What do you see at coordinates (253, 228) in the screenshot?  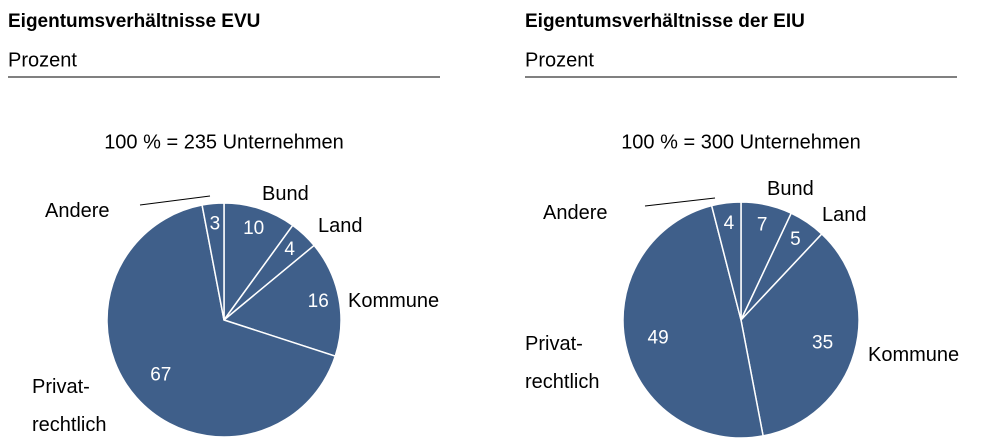 I see `value-label: 10` at bounding box center [253, 228].